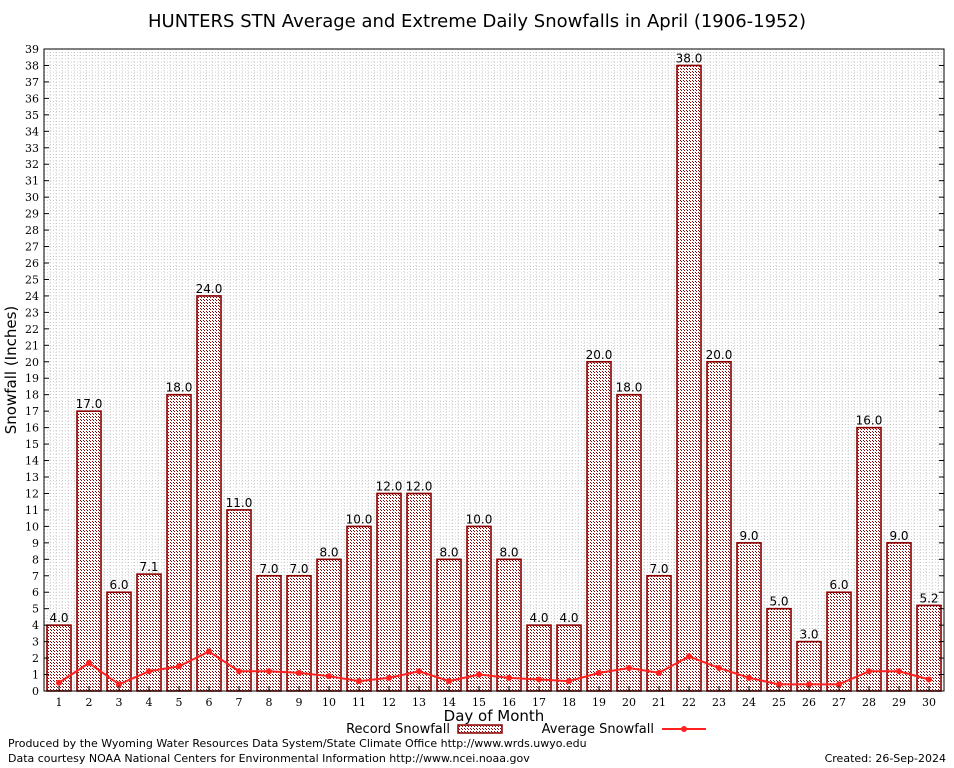 The width and height of the screenshot is (954, 768). What do you see at coordinates (684, 729) in the screenshot?
I see `legend-average-marker` at bounding box center [684, 729].